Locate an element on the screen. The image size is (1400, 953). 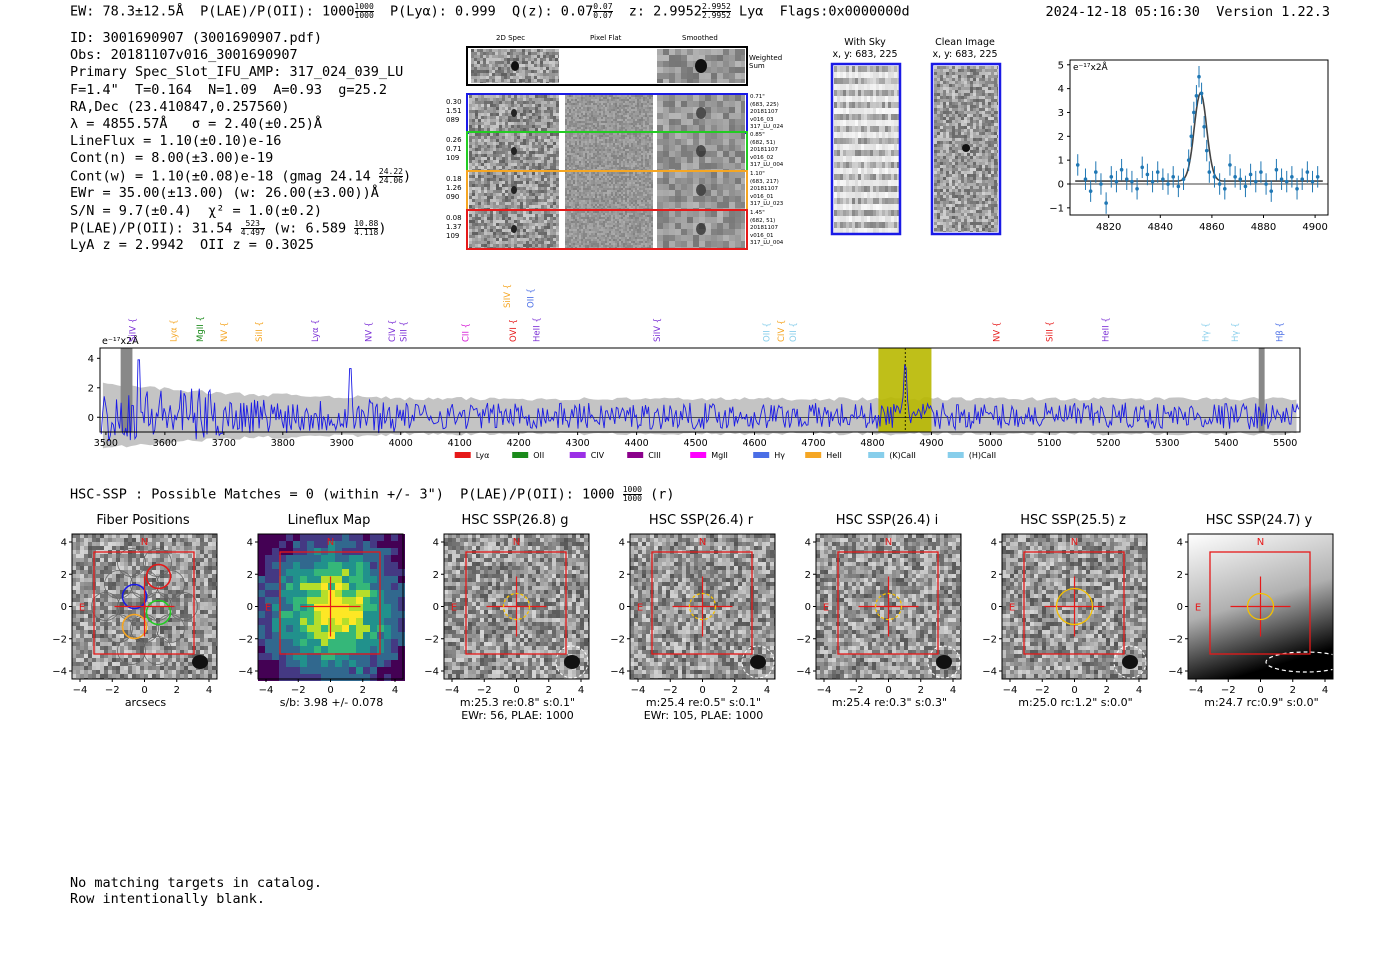
fiber-blue is located at coordinates (134, 596).